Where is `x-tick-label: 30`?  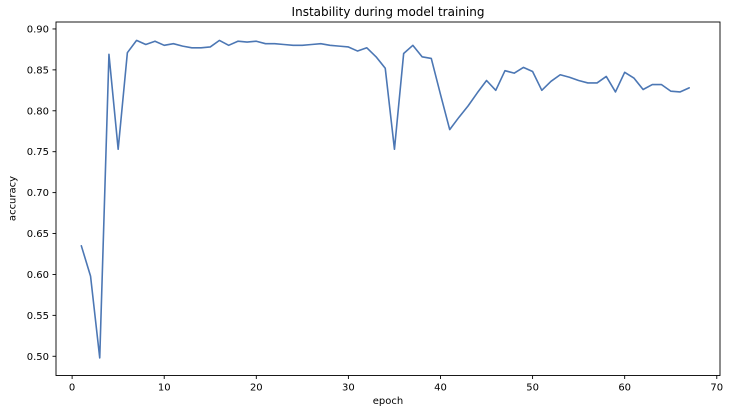
x-tick-label: 30 is located at coordinates (348, 388).